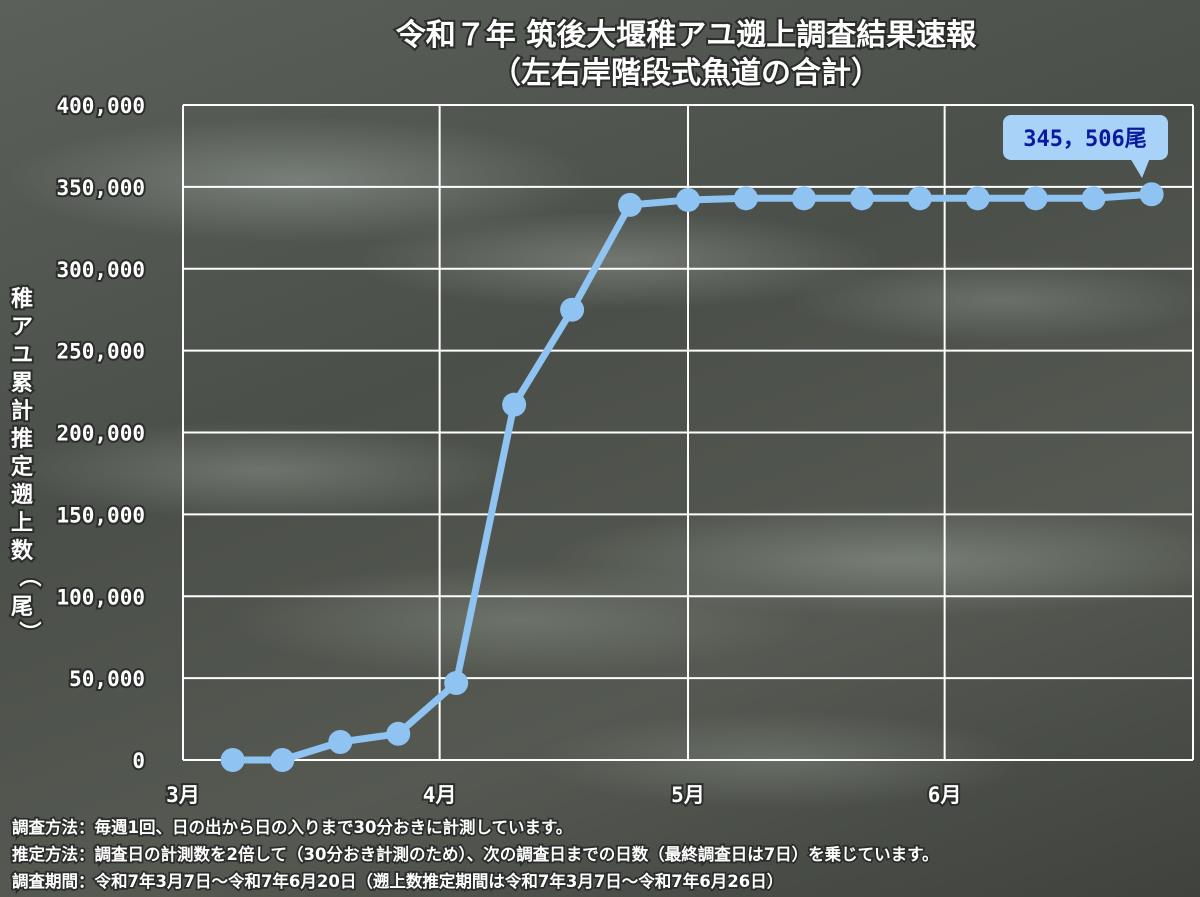  Describe the element at coordinates (100, 270) in the screenshot. I see `y-tick-label: 300,000` at that location.